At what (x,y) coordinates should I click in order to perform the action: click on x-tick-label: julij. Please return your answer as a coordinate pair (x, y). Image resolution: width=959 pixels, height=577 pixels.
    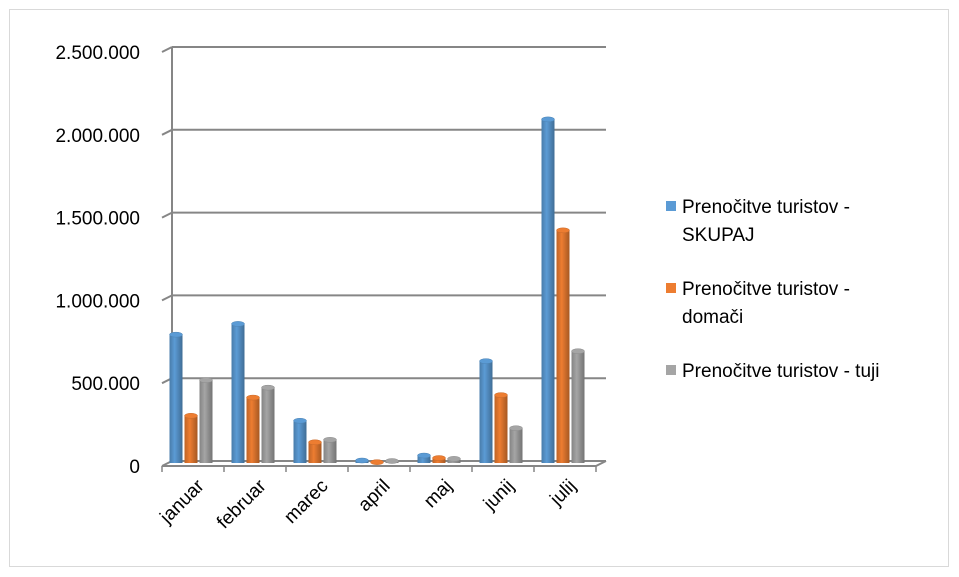
    Looking at the image, I should click on (563, 493).